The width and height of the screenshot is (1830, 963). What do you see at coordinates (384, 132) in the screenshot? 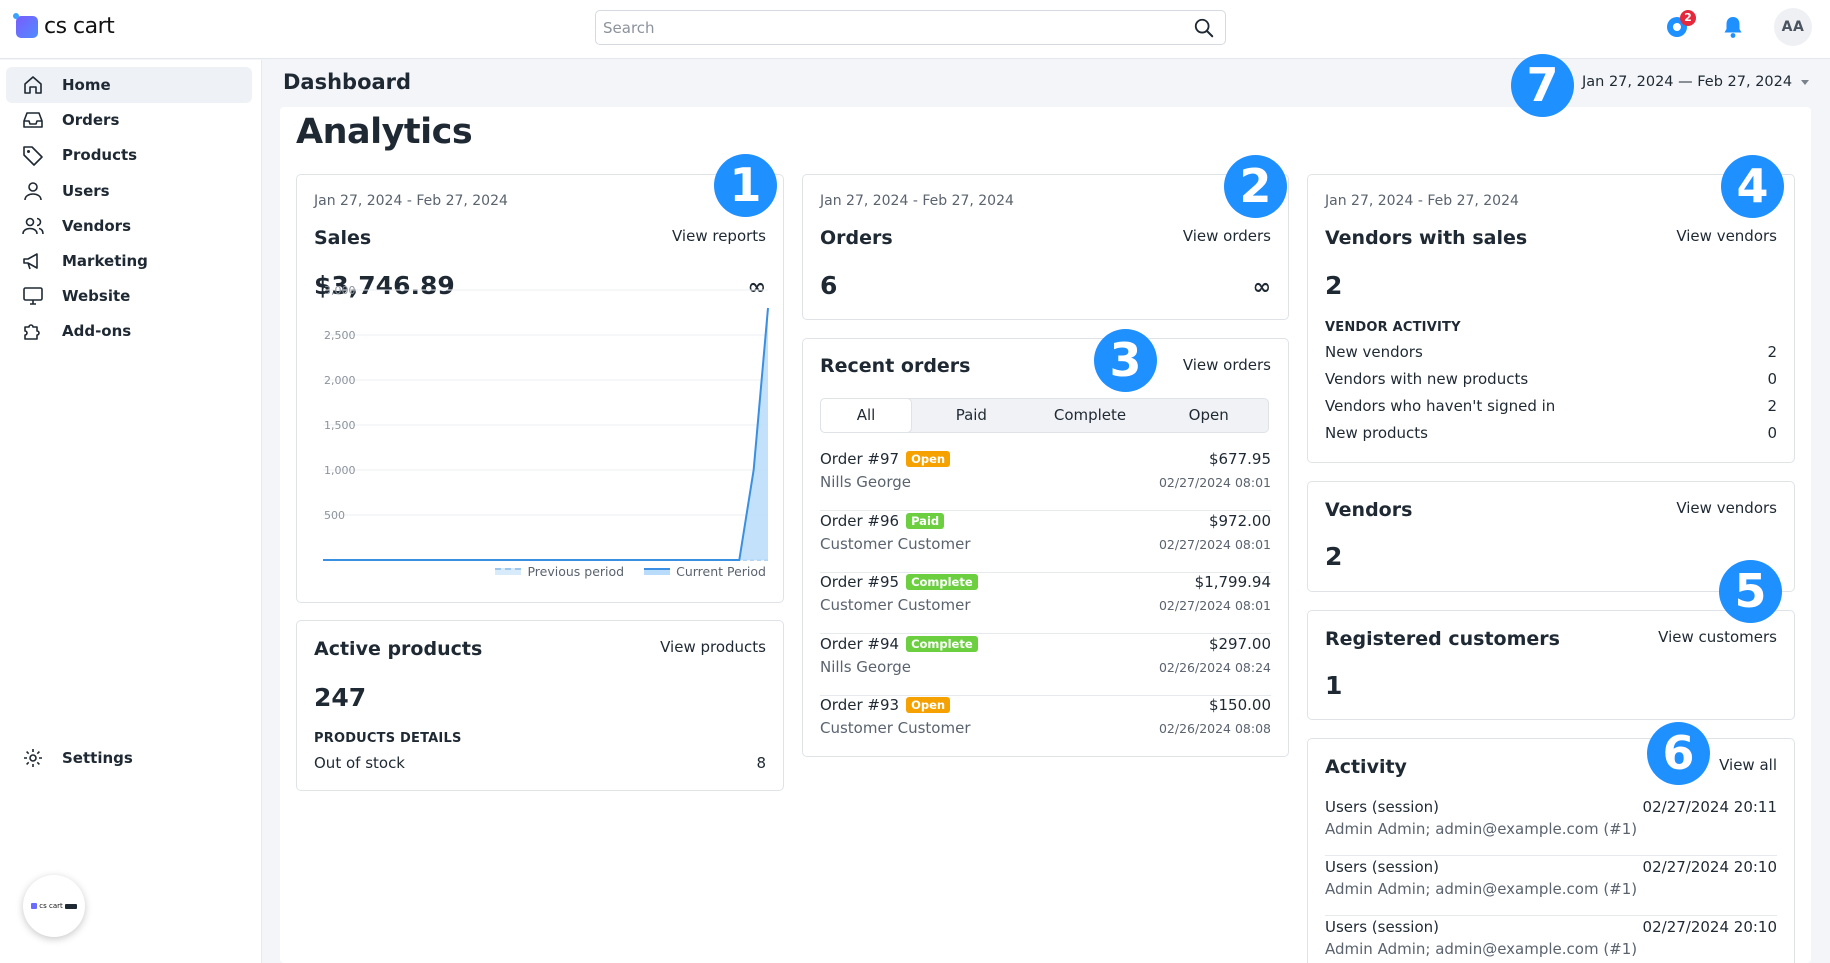
I see `analytics-heading: Analytics` at bounding box center [384, 132].